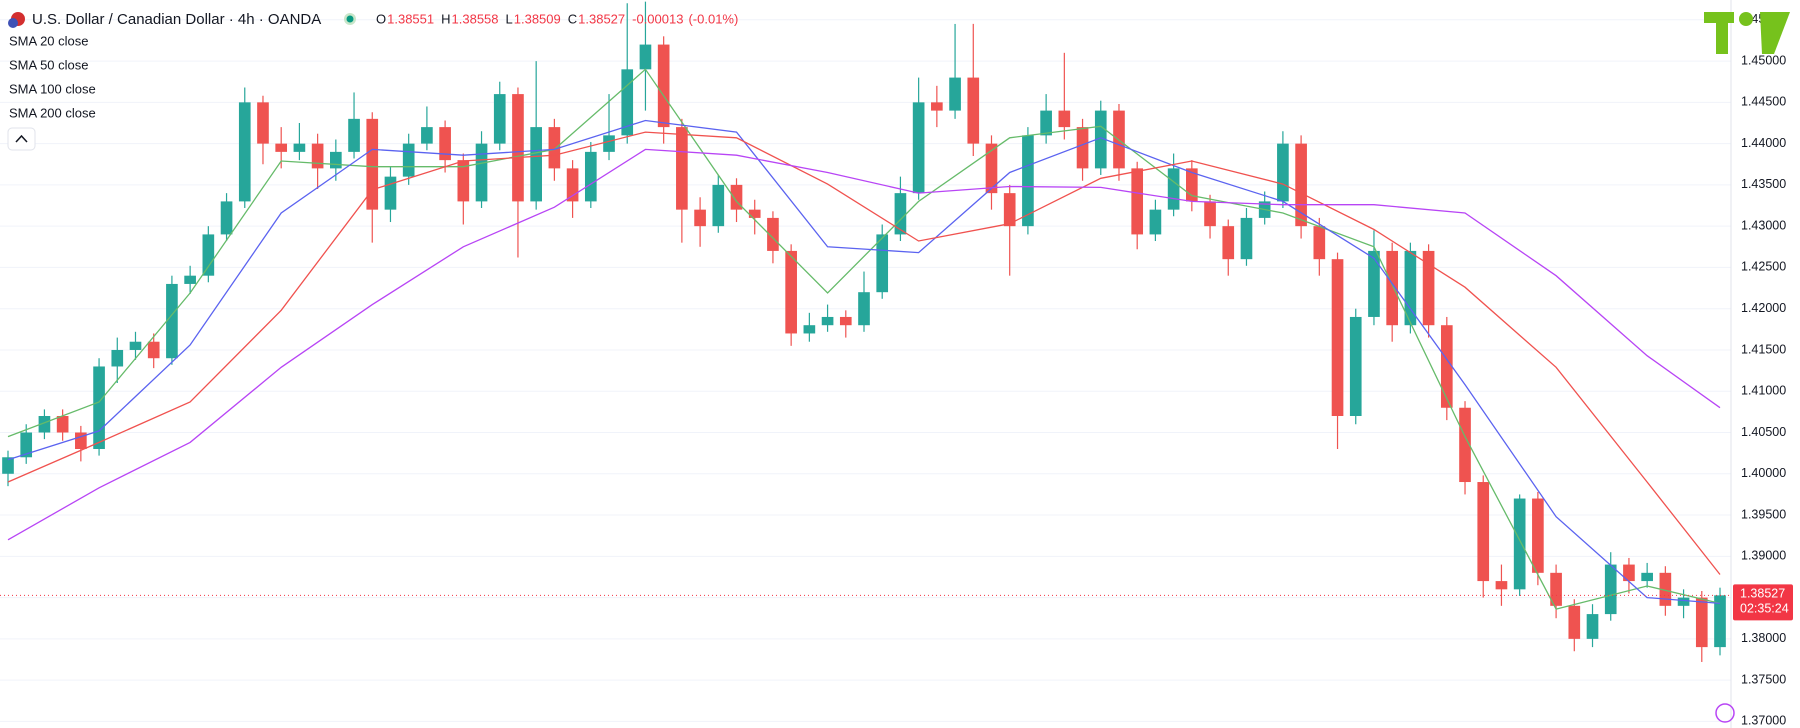 This screenshot has width=1800, height=728. What do you see at coordinates (1763, 679) in the screenshot?
I see `y-tick-label: 1.37500` at bounding box center [1763, 679].